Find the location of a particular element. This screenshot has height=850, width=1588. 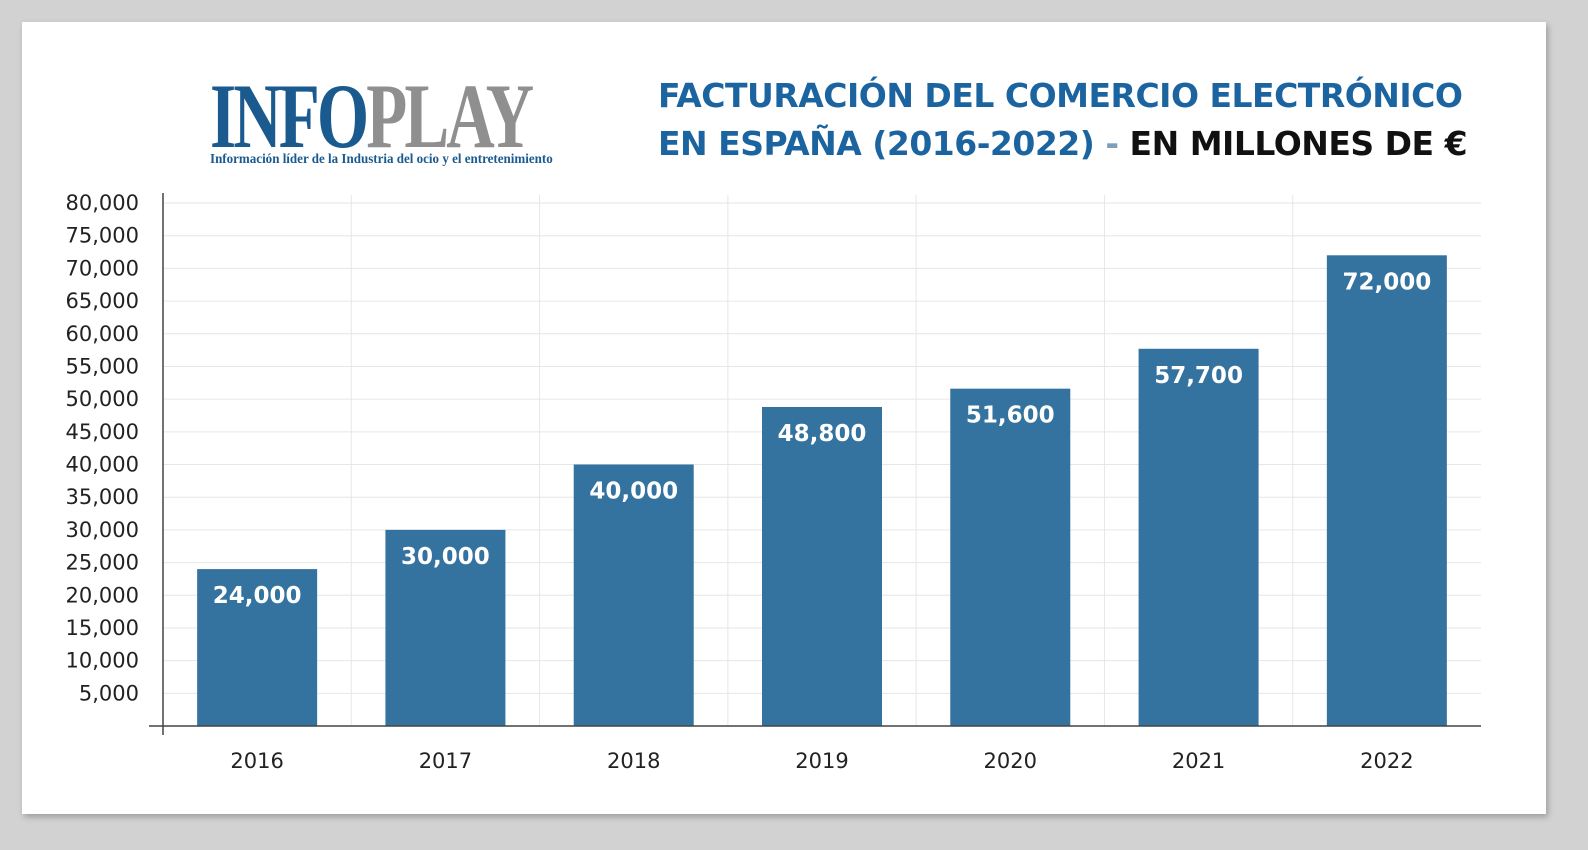

x-tick-label: 2022 is located at coordinates (1386, 761).